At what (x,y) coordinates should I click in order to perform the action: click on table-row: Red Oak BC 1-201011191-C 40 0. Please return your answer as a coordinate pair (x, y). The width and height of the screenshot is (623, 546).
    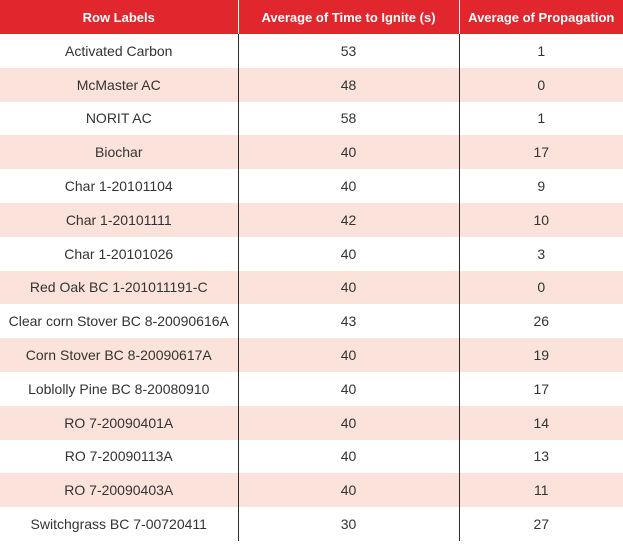
    Looking at the image, I should click on (311, 287).